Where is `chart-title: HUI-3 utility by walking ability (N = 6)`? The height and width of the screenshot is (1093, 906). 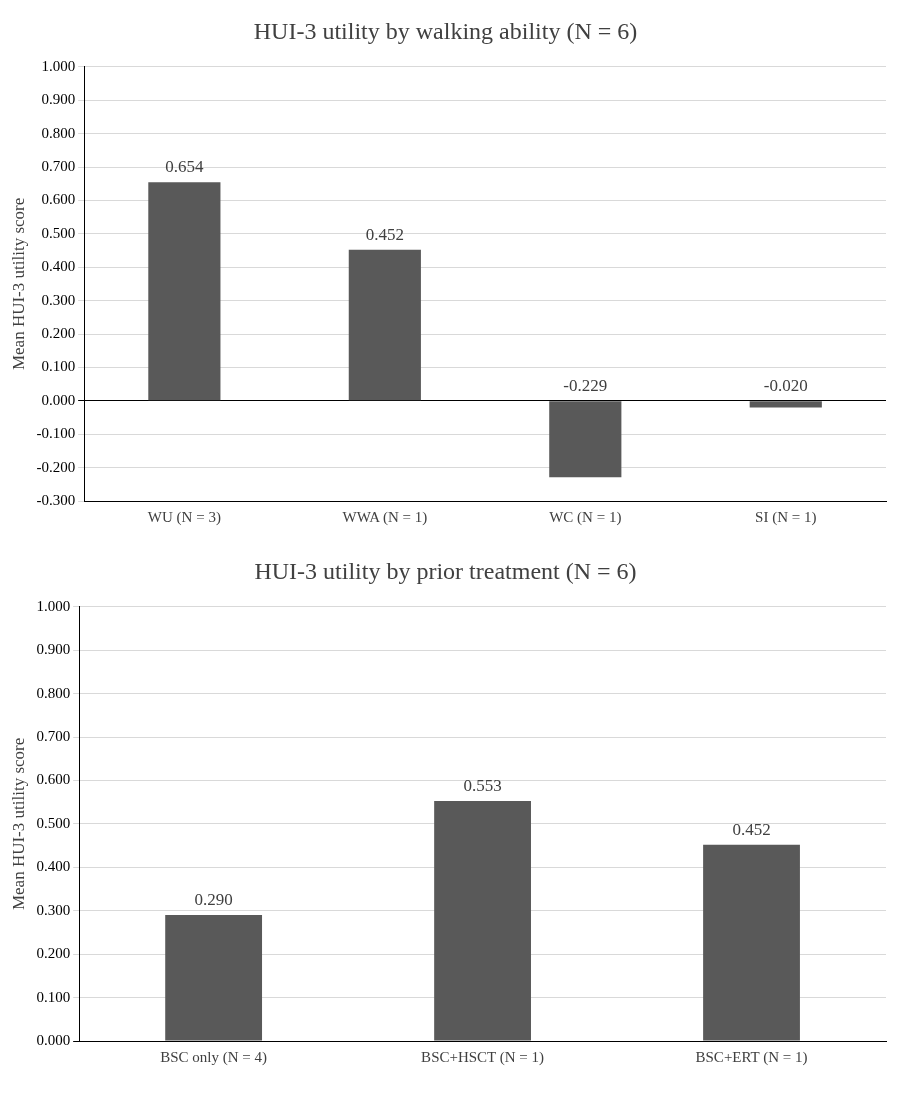
chart-title: HUI-3 utility by walking ability (N = 6) is located at coordinates (445, 30).